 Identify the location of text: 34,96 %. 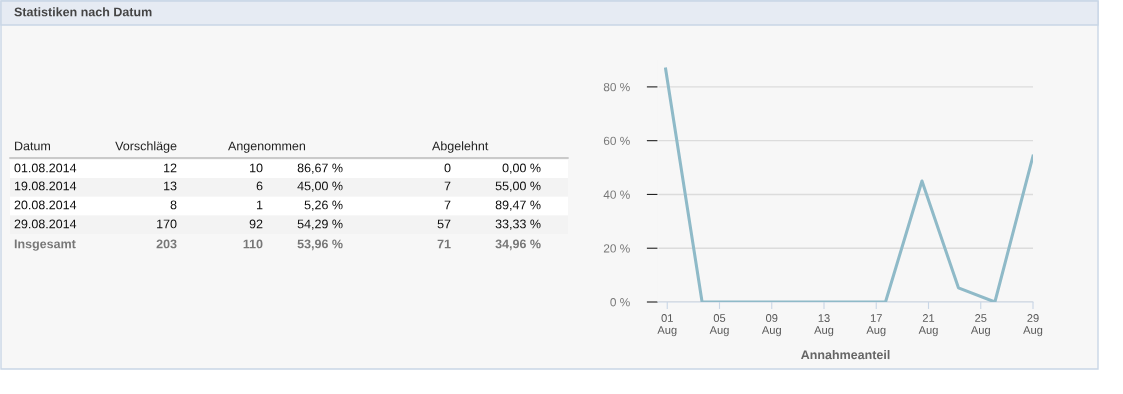
(518, 245).